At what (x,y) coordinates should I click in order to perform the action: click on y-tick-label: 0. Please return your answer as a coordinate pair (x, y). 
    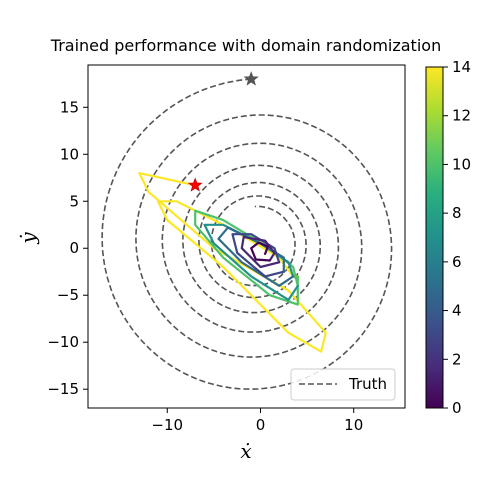
    Looking at the image, I should click on (74, 248).